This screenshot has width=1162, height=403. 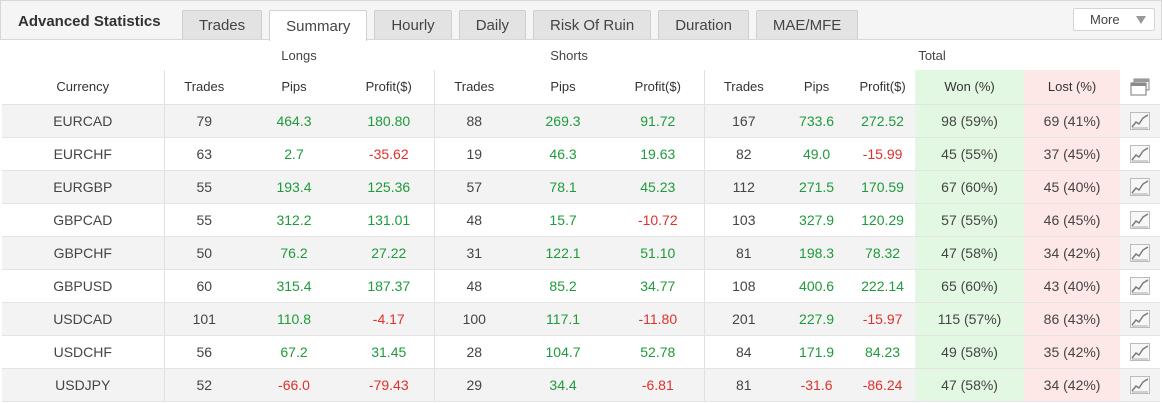 What do you see at coordinates (83, 385) in the screenshot?
I see `cell-currency: USDJPY` at bounding box center [83, 385].